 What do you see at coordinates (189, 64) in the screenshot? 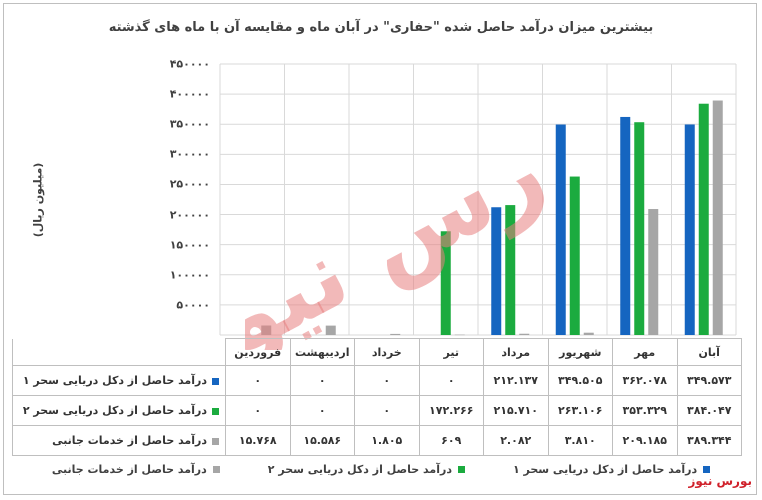
I see `y-tick-label: ۴۵۰۰۰۰` at bounding box center [189, 64].